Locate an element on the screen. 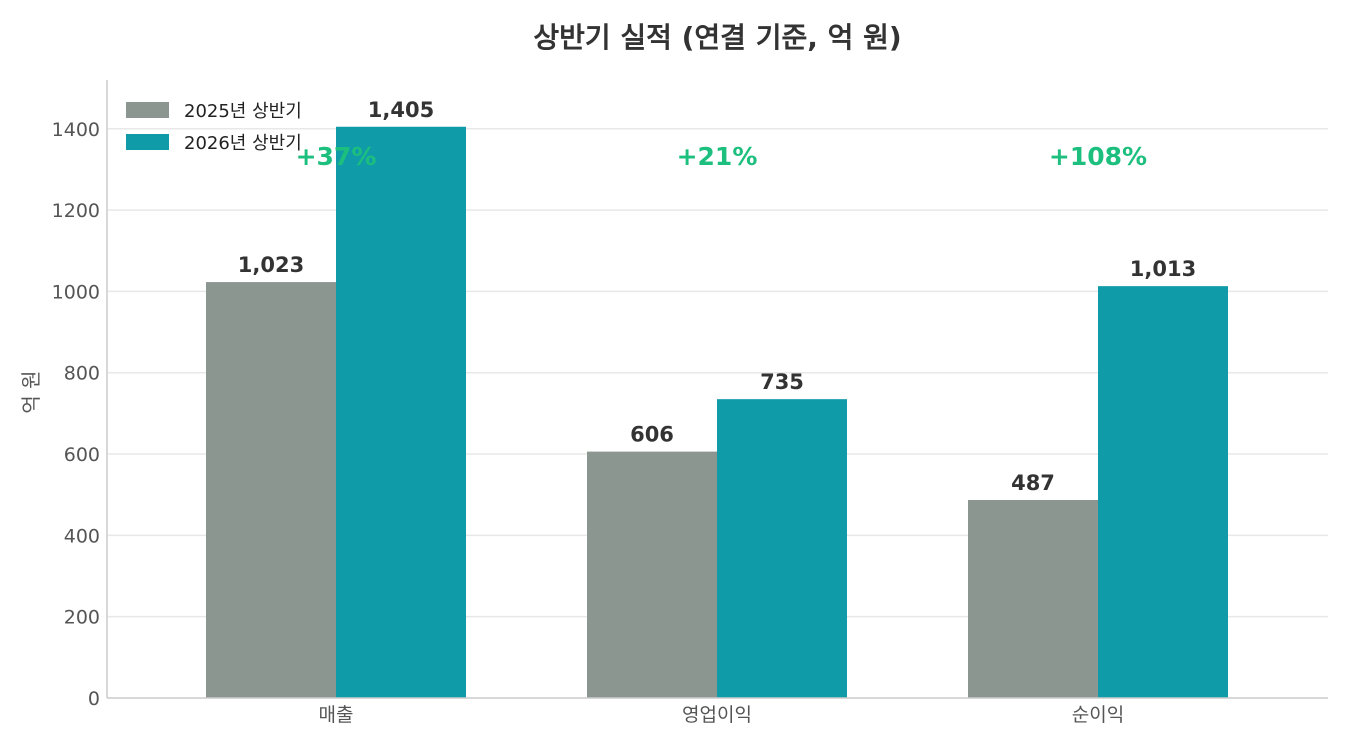  bar-value-label: 1,023 is located at coordinates (271, 265).